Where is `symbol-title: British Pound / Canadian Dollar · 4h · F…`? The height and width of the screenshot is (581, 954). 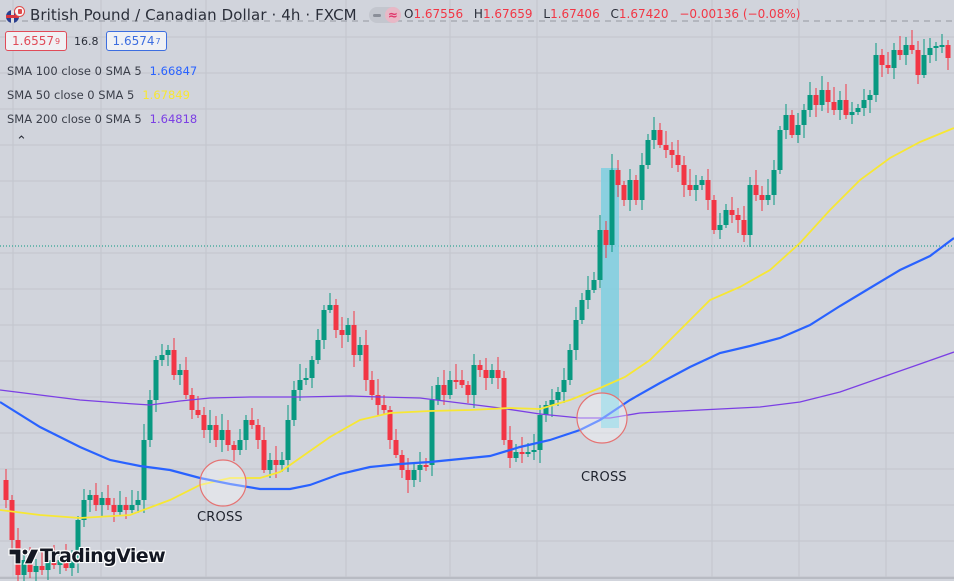
symbol-title: British Pound / Canadian Dollar · 4h · F… is located at coordinates (193, 15).